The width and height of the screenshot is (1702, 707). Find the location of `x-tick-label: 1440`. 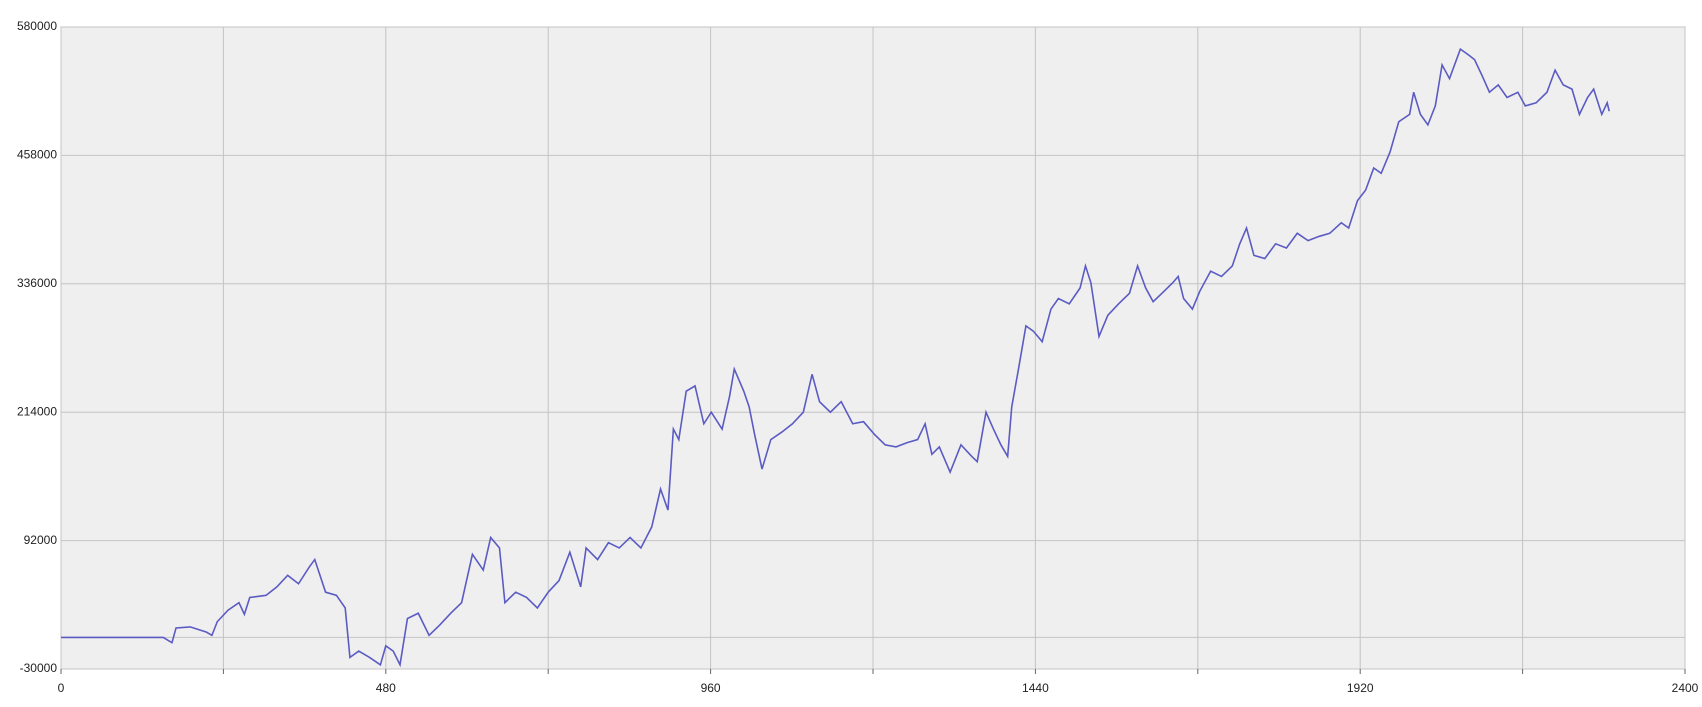

x-tick-label: 1440 is located at coordinates (1035, 688).